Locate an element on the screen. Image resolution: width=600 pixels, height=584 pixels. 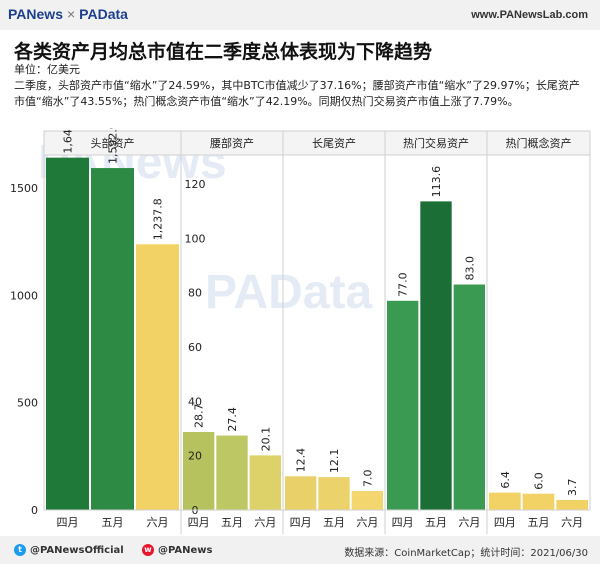
data-label: 113.6 is located at coordinates (436, 182).